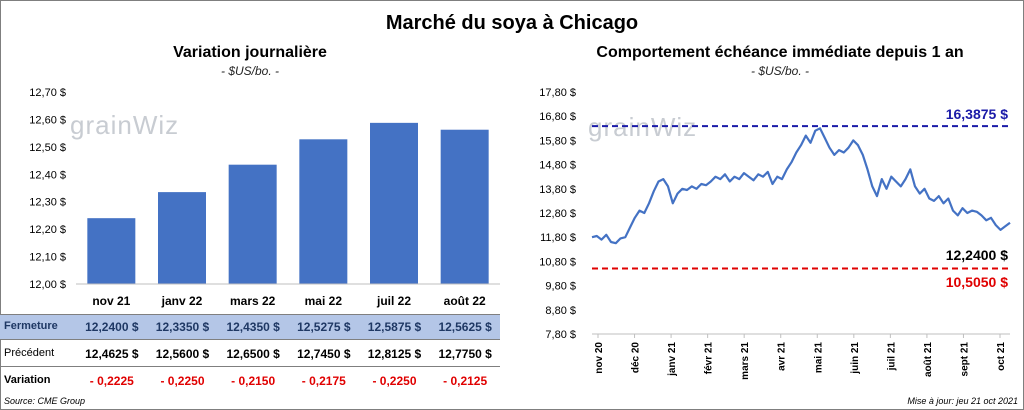 The width and height of the screenshot is (1024, 410). What do you see at coordinates (47, 230) in the screenshot?
I see `y-tick-label: 12,20 $` at bounding box center [47, 230].